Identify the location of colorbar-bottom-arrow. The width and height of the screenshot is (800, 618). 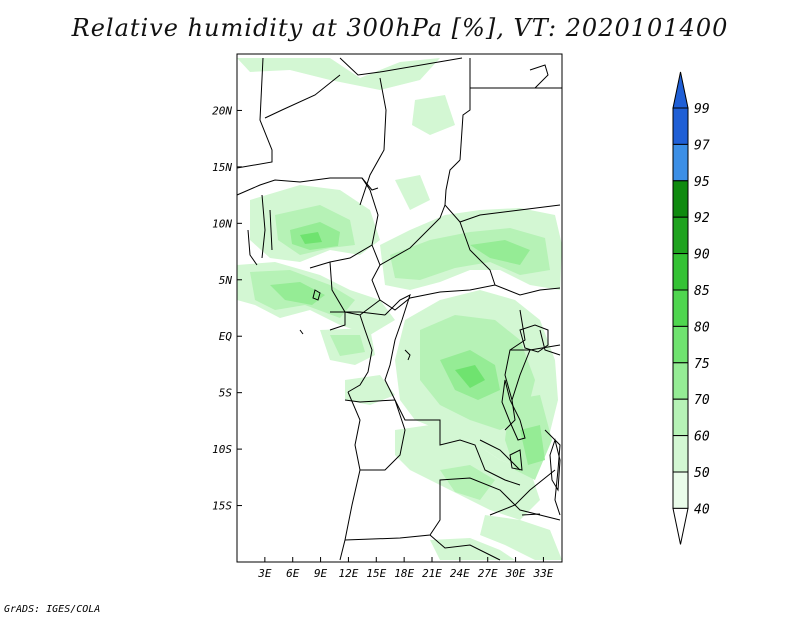
(680, 526).